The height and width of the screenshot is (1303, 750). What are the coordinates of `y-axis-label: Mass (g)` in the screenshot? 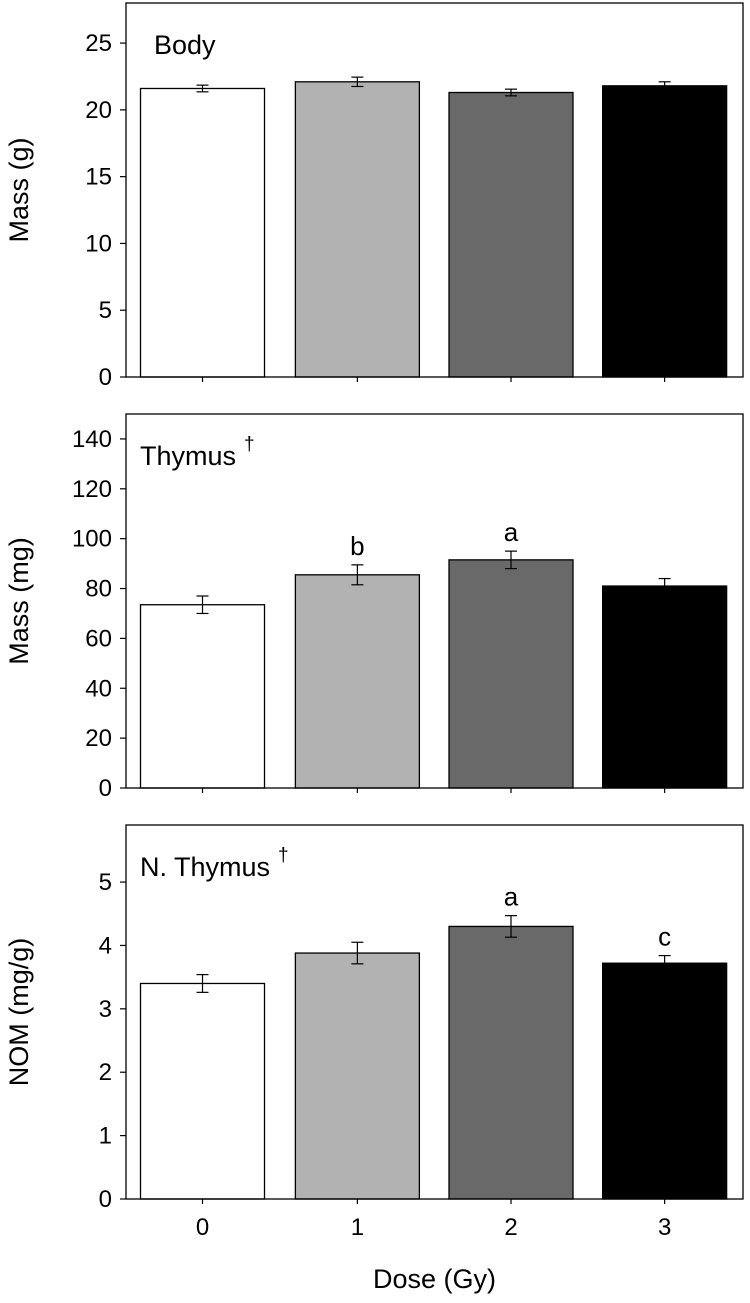 It's located at (19, 189).